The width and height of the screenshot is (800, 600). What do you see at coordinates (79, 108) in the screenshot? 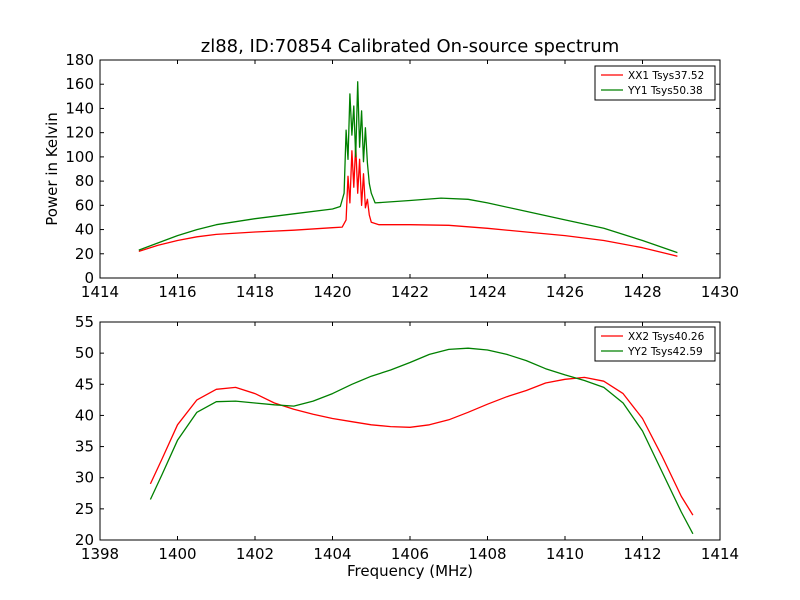
I see `top-y-tick-label: 140` at bounding box center [79, 108].